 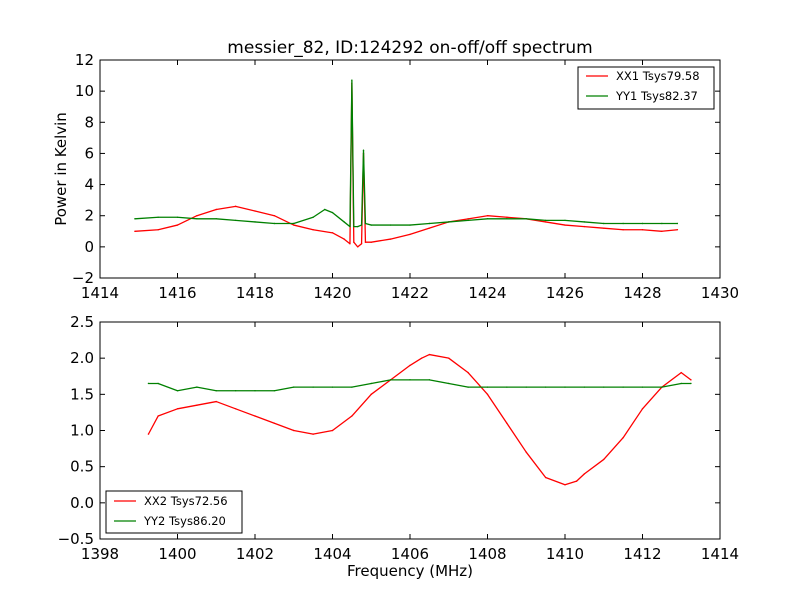 I want to click on bottom-plot-legend: XX2 Tsys72.56 YY2 Tsys86.20, so click(x=174, y=512).